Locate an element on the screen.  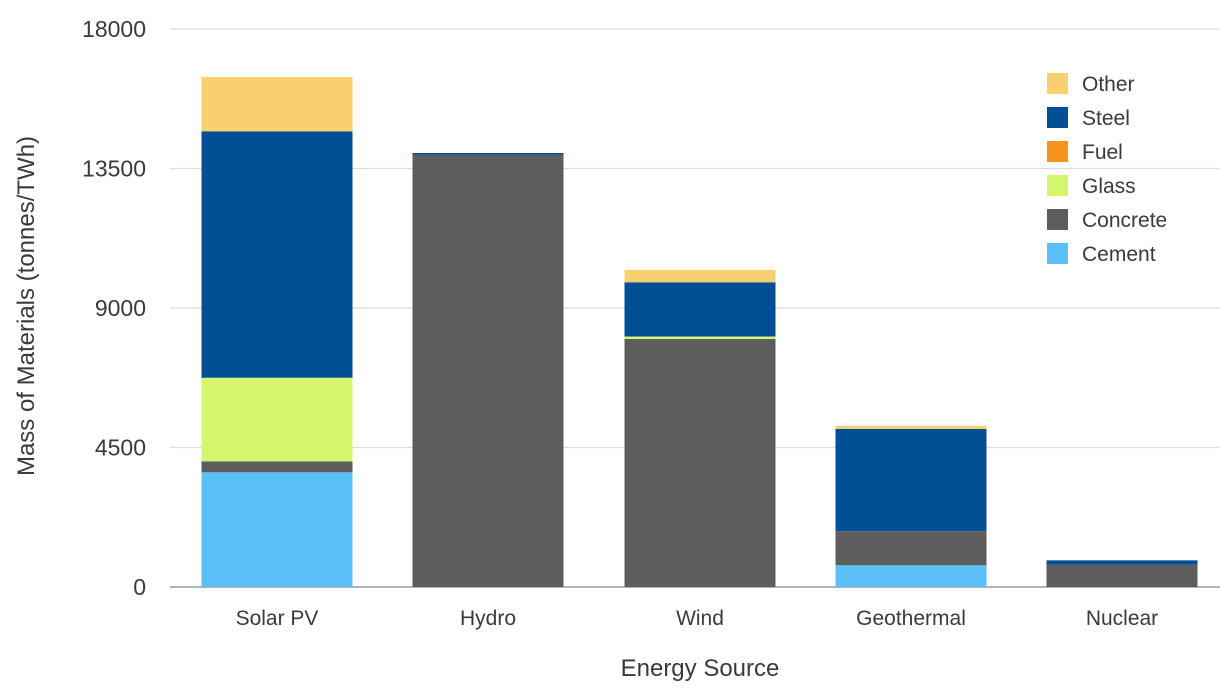
legend-label-steel: Steel is located at coordinates (1106, 118).